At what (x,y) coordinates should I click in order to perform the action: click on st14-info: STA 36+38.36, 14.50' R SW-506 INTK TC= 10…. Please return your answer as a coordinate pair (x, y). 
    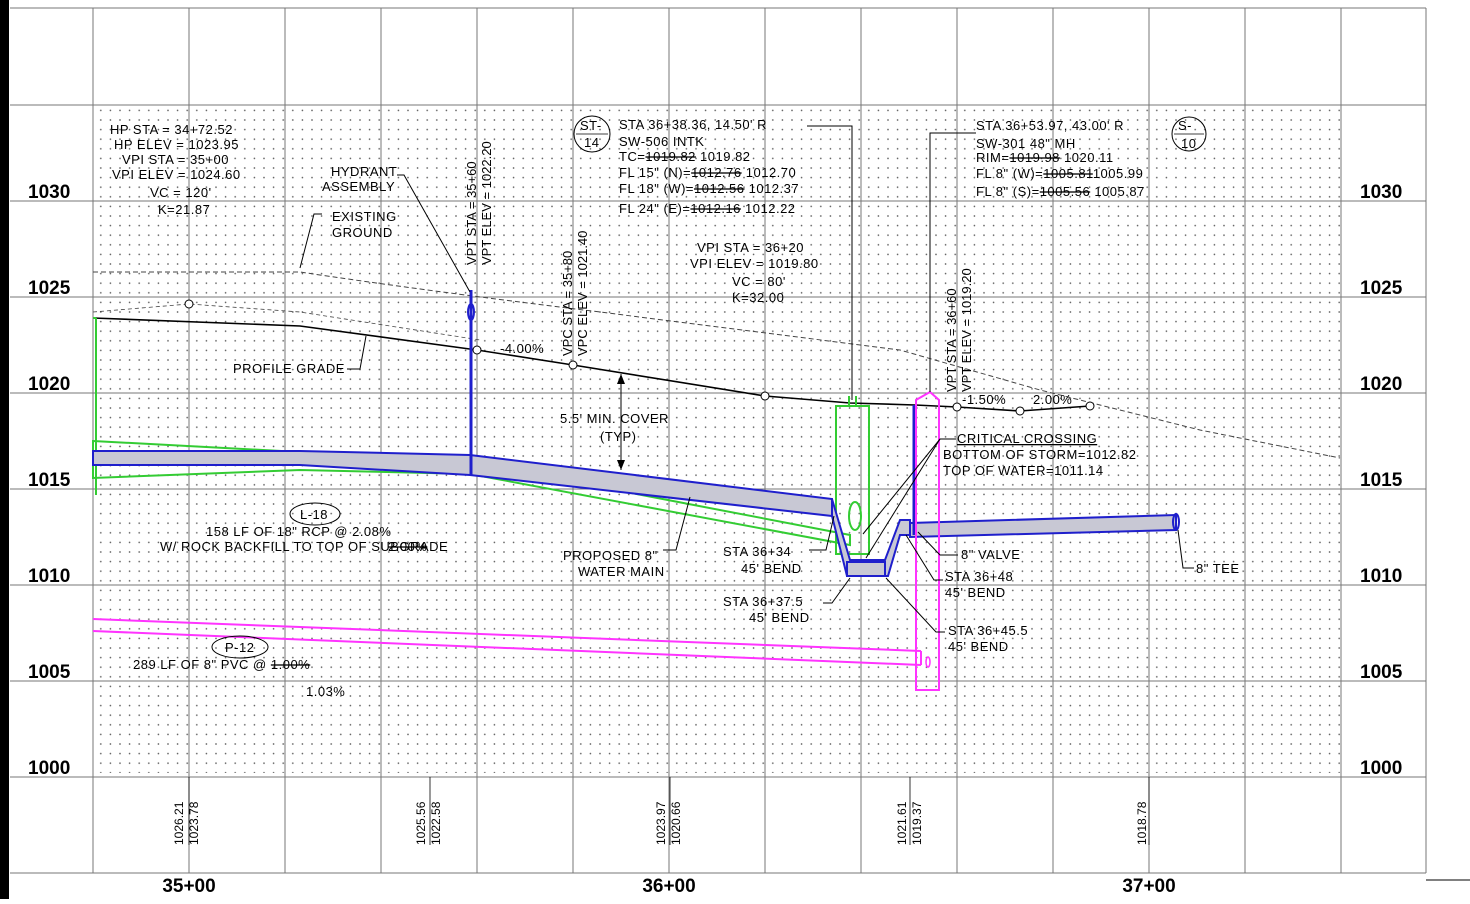
    Looking at the image, I should click on (709, 166).